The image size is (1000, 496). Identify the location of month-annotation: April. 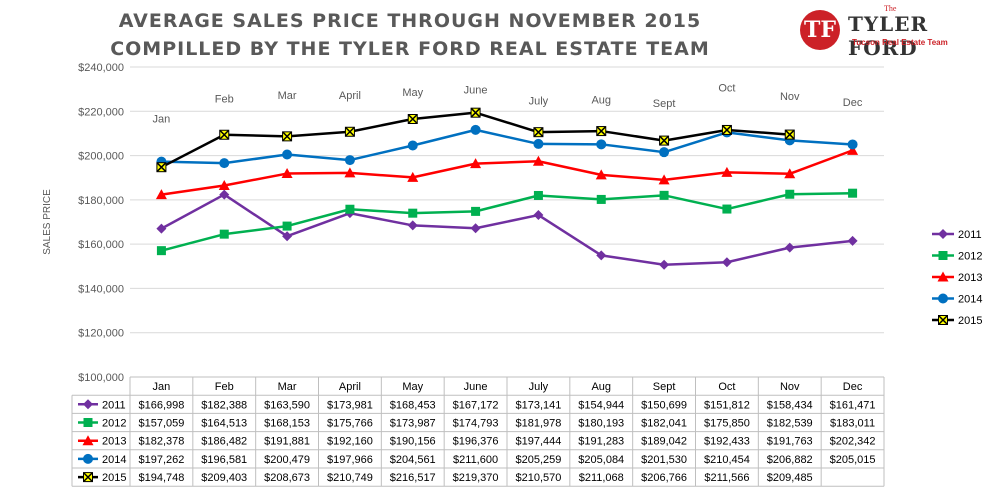
(350, 96).